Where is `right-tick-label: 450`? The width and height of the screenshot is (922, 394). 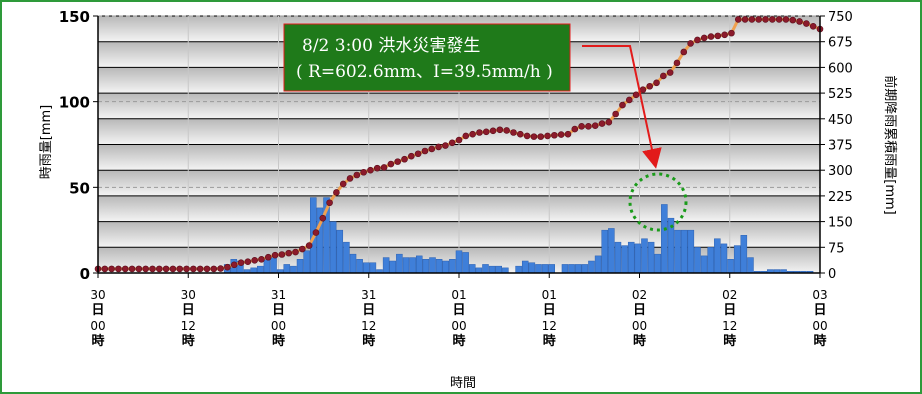 right-tick-label: 450 is located at coordinates (840, 120).